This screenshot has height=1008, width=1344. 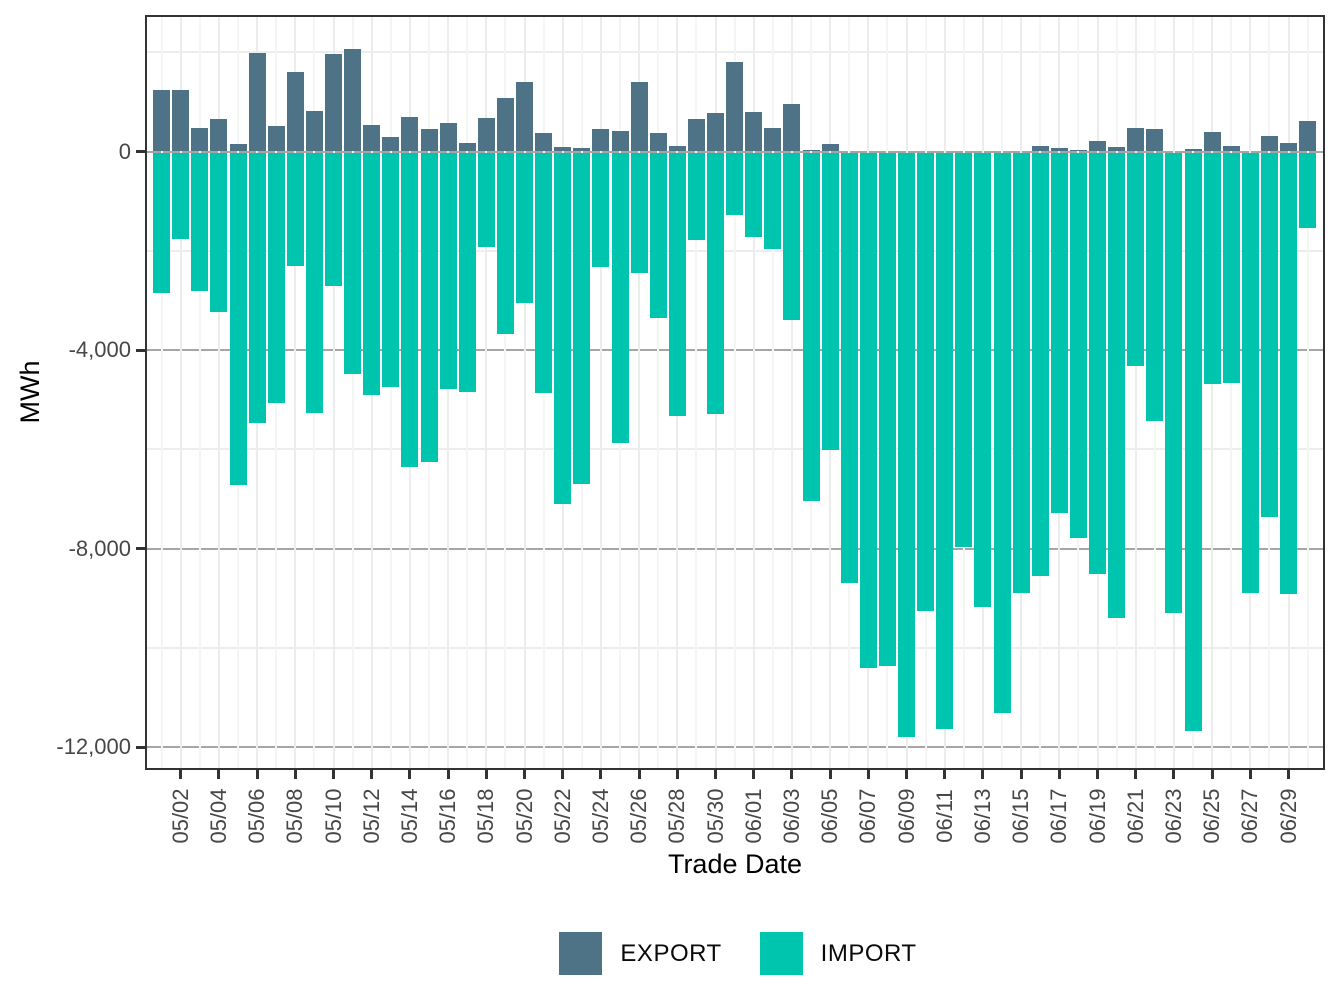 What do you see at coordinates (295, 816) in the screenshot?
I see `x-tick-label: 05/08` at bounding box center [295, 816].